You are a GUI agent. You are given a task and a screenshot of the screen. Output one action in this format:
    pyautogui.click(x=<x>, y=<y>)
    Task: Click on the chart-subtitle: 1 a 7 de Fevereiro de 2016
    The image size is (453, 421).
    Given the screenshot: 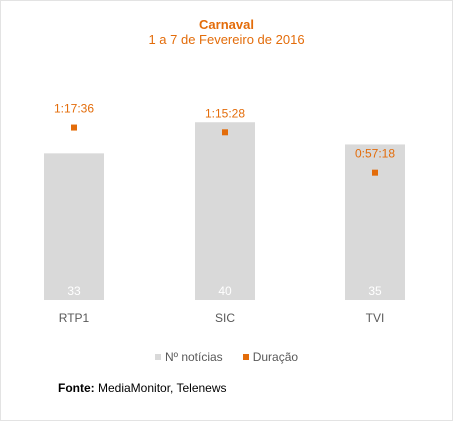 What is the action you would take?
    pyautogui.click(x=226, y=39)
    